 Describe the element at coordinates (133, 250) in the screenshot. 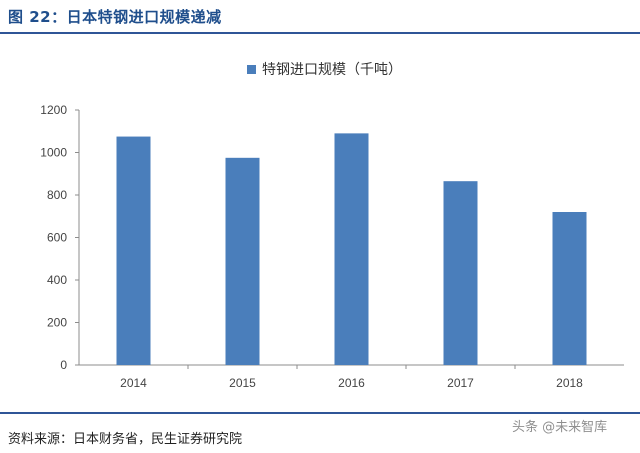

I see `bar-2014` at that location.